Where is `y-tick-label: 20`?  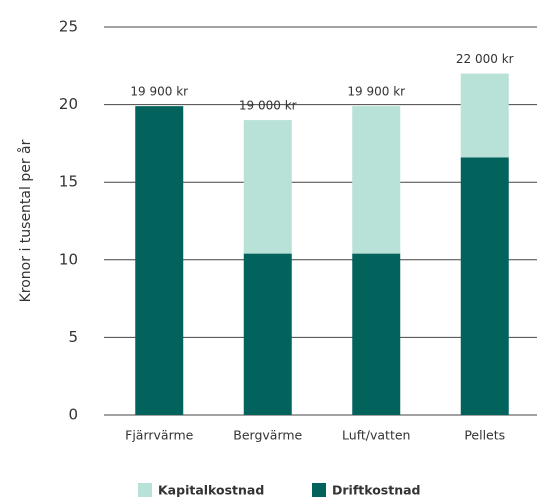
y-tick-label: 20 is located at coordinates (68, 104).